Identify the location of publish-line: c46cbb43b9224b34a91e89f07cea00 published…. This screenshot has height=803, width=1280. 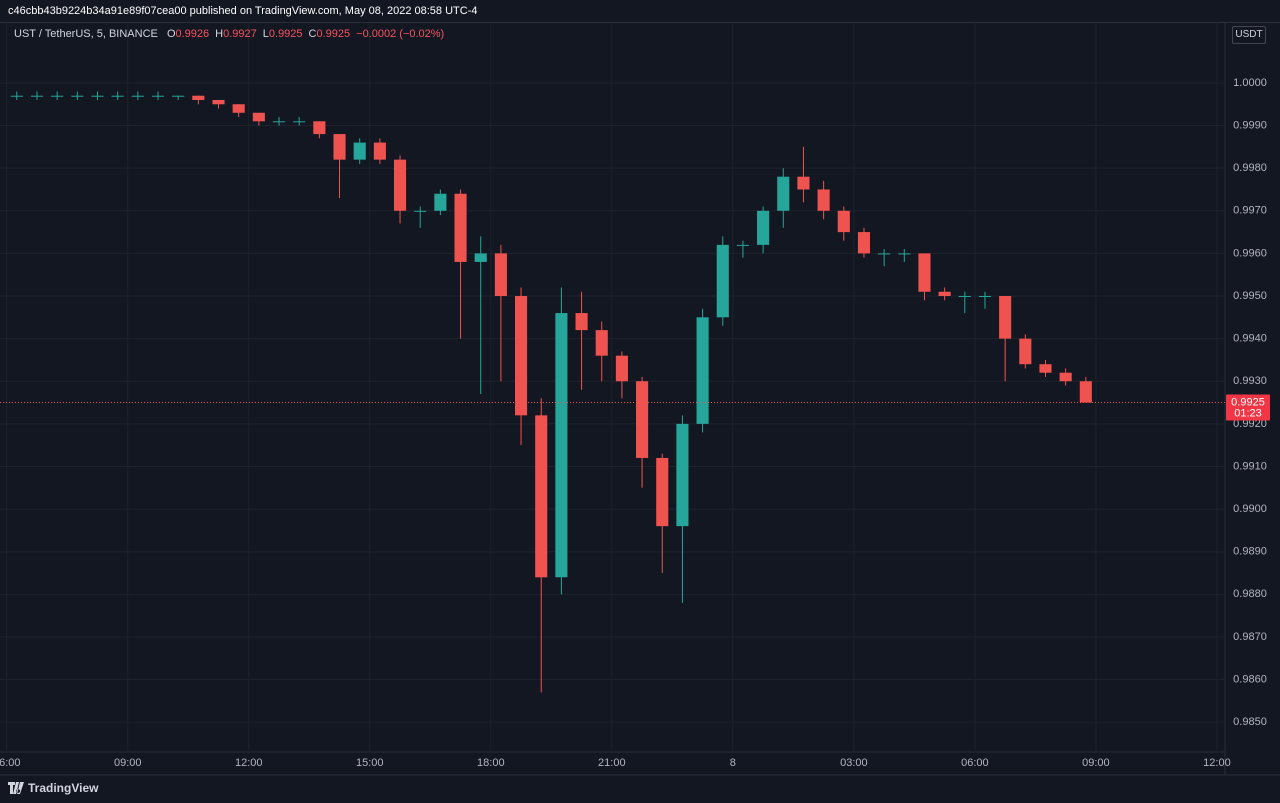
(243, 11).